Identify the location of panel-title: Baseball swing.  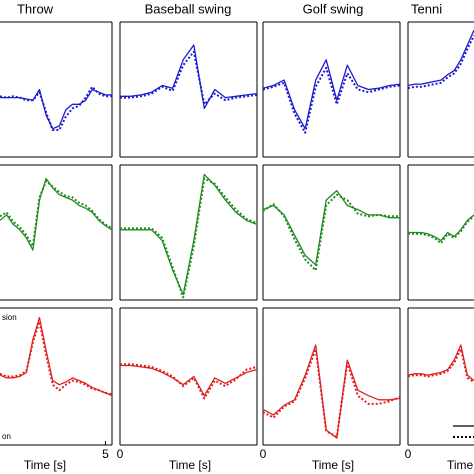
(188, 8).